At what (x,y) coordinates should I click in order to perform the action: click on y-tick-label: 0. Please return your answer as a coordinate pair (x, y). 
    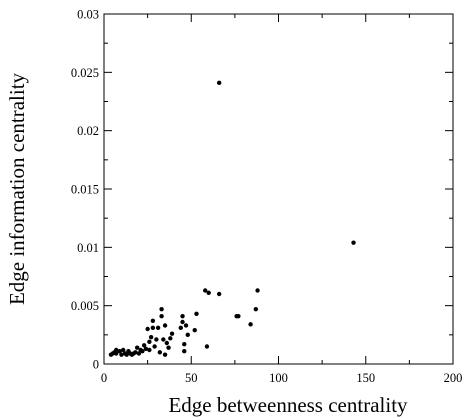
    Looking at the image, I should click on (96, 365).